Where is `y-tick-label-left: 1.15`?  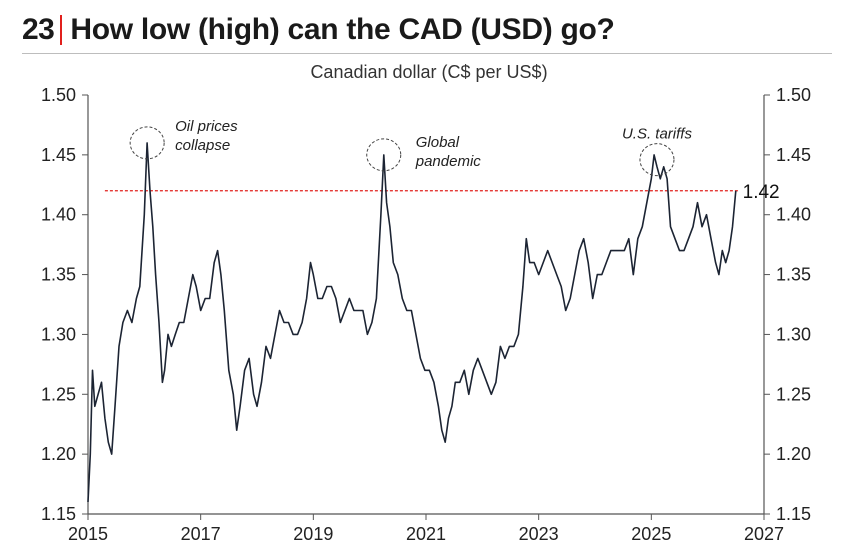 y-tick-label-left: 1.15 is located at coordinates (58, 514).